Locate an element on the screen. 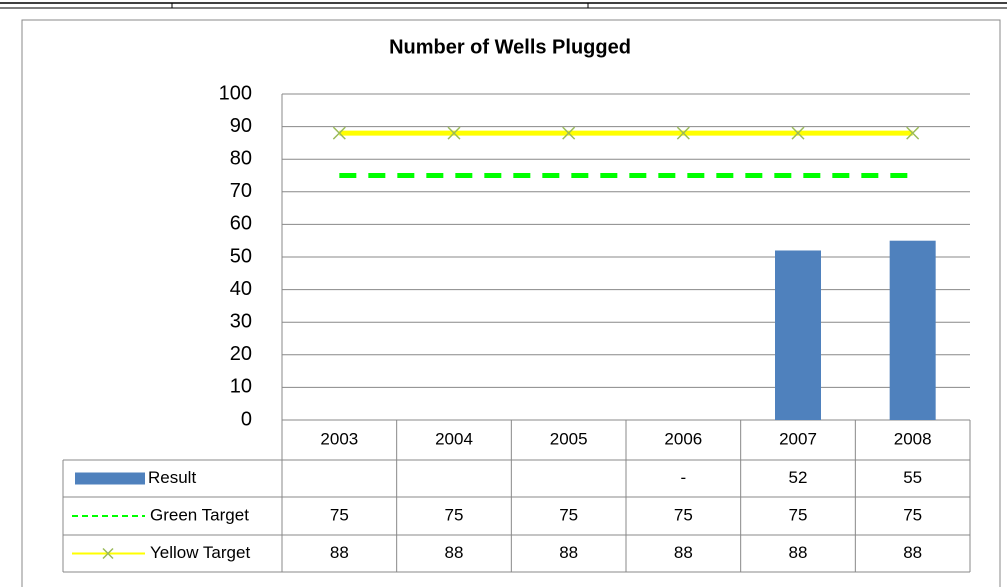 The width and height of the screenshot is (1007, 587). x-tick-label: 2004 is located at coordinates (454, 438).